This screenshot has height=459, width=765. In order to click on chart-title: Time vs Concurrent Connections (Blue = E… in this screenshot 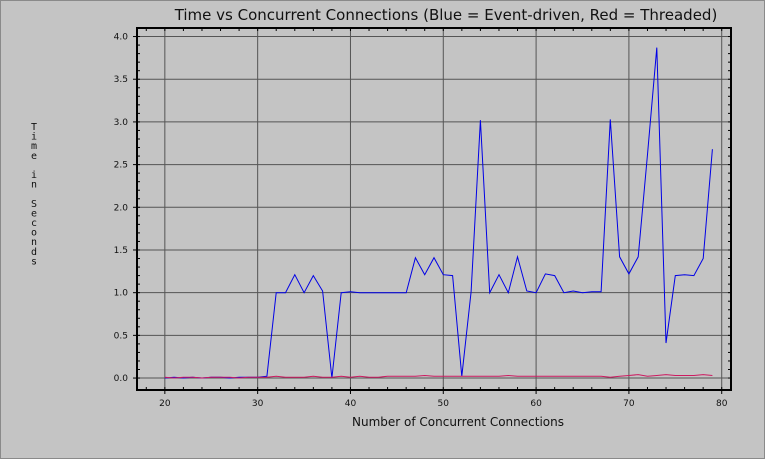, I will do `click(446, 15)`.